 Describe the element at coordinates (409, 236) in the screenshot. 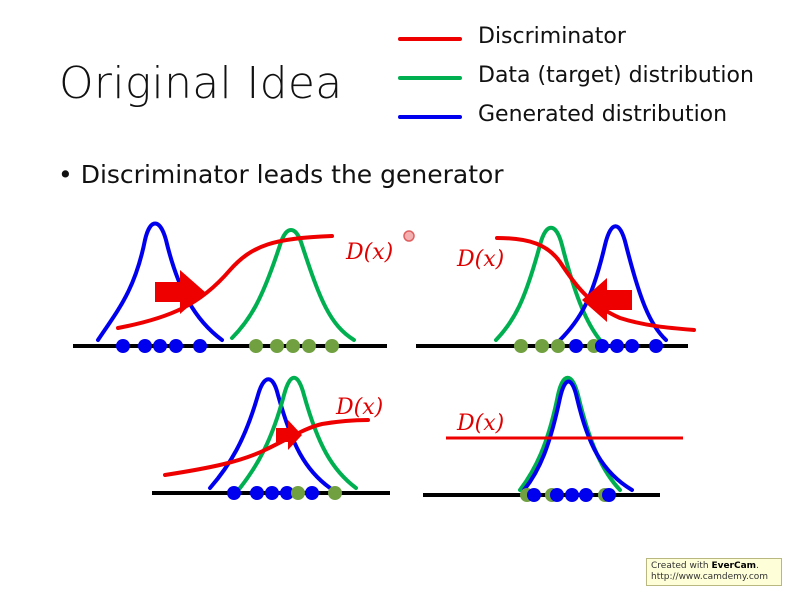

I see `cursor-marker` at that location.